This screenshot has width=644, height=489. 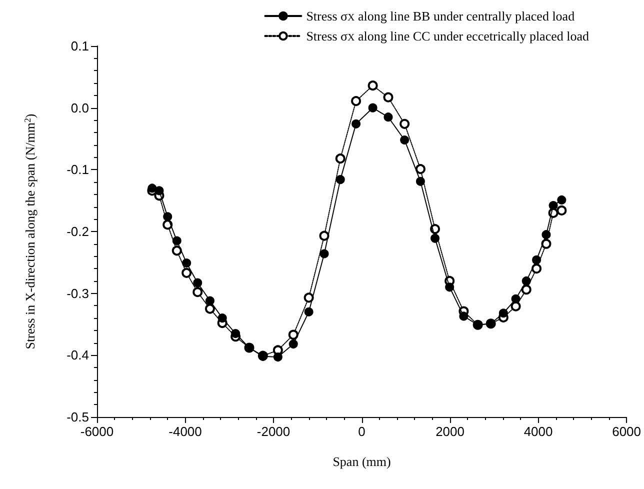 What do you see at coordinates (185, 431) in the screenshot?
I see `x-tick-label: -4000` at bounding box center [185, 431].